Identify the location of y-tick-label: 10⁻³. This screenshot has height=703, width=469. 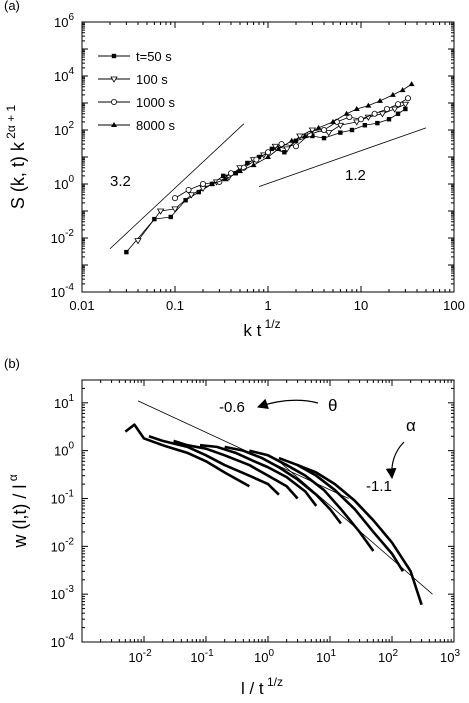
(63, 593).